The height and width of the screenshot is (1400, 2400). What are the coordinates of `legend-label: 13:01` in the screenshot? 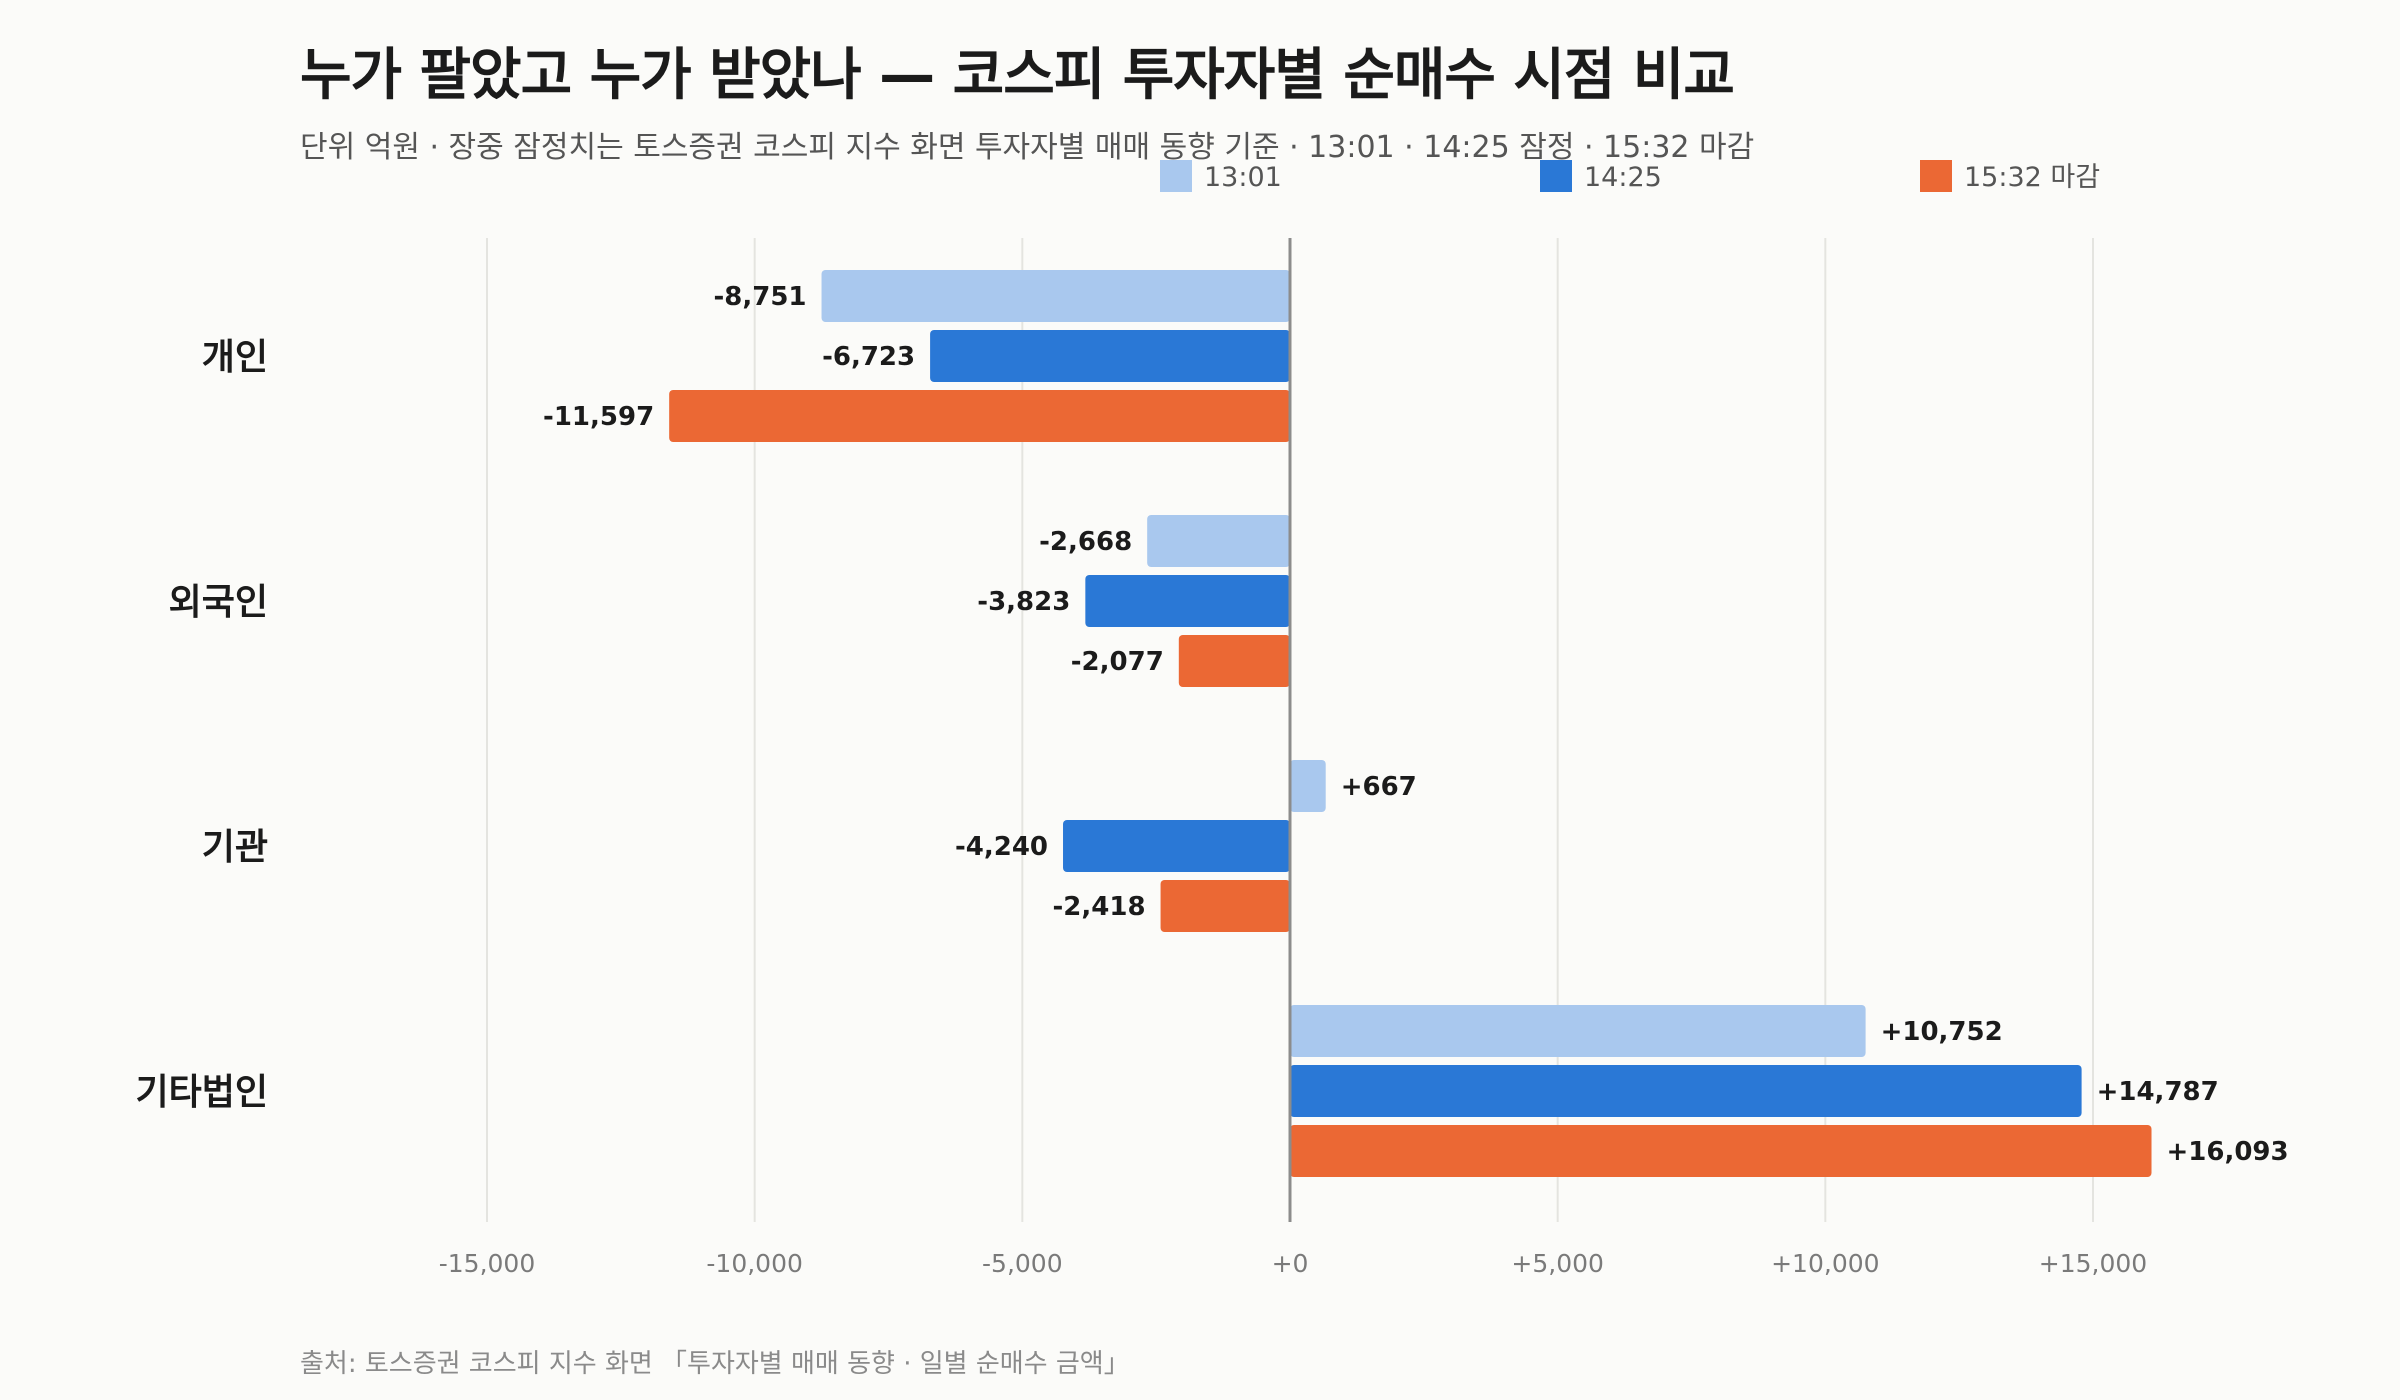 It's located at (1243, 177).